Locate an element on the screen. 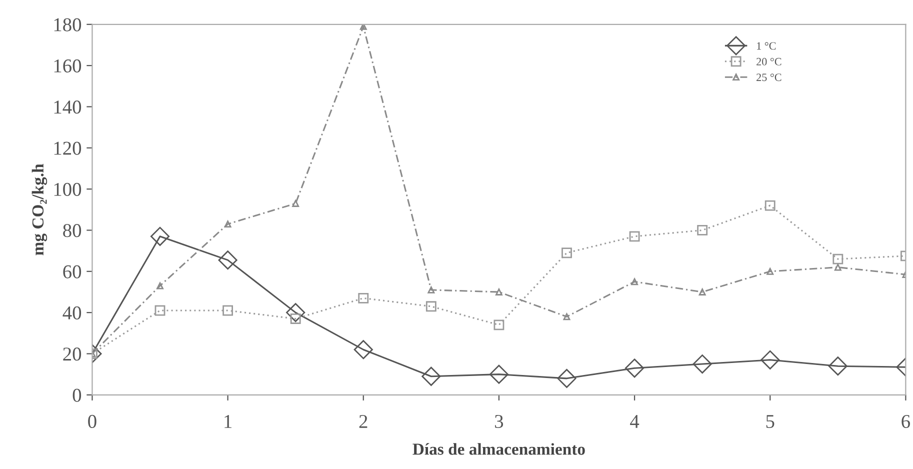 Image resolution: width=913 pixels, height=469 pixels. legend-label: 25 °C is located at coordinates (769, 78).